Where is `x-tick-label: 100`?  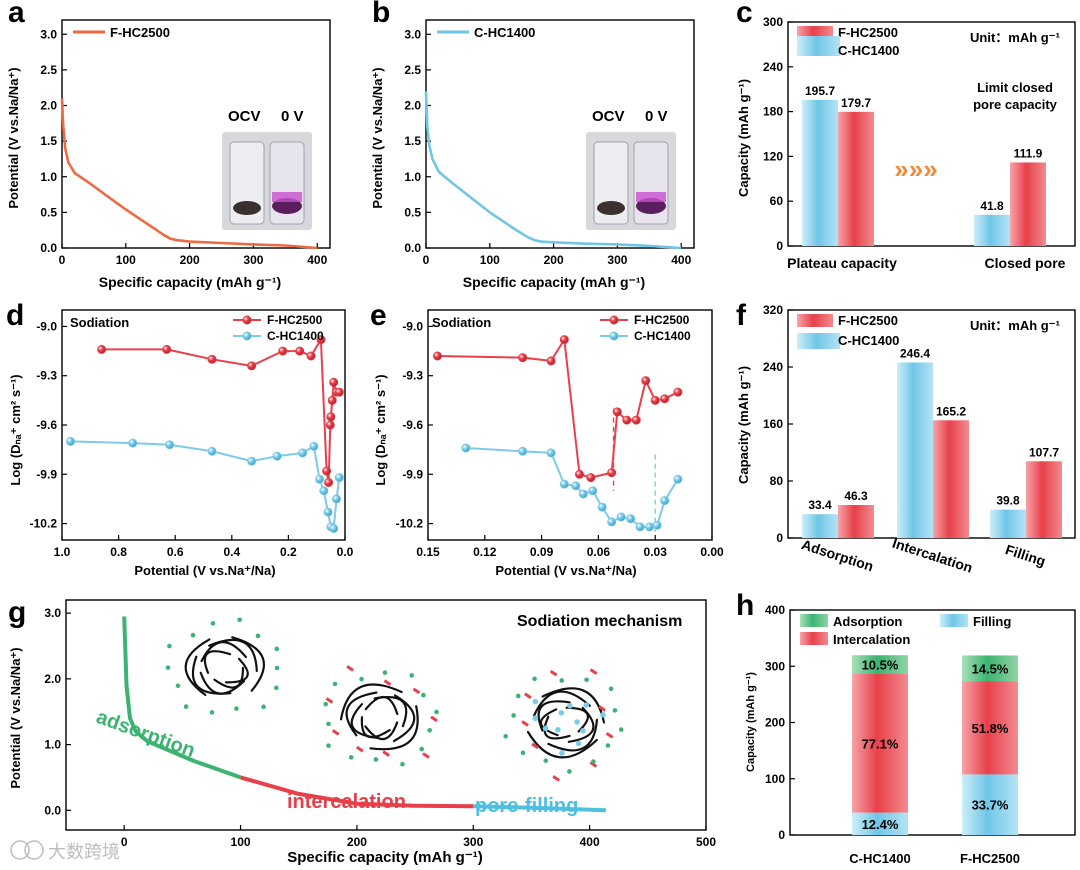
x-tick-label: 100 is located at coordinates (490, 260).